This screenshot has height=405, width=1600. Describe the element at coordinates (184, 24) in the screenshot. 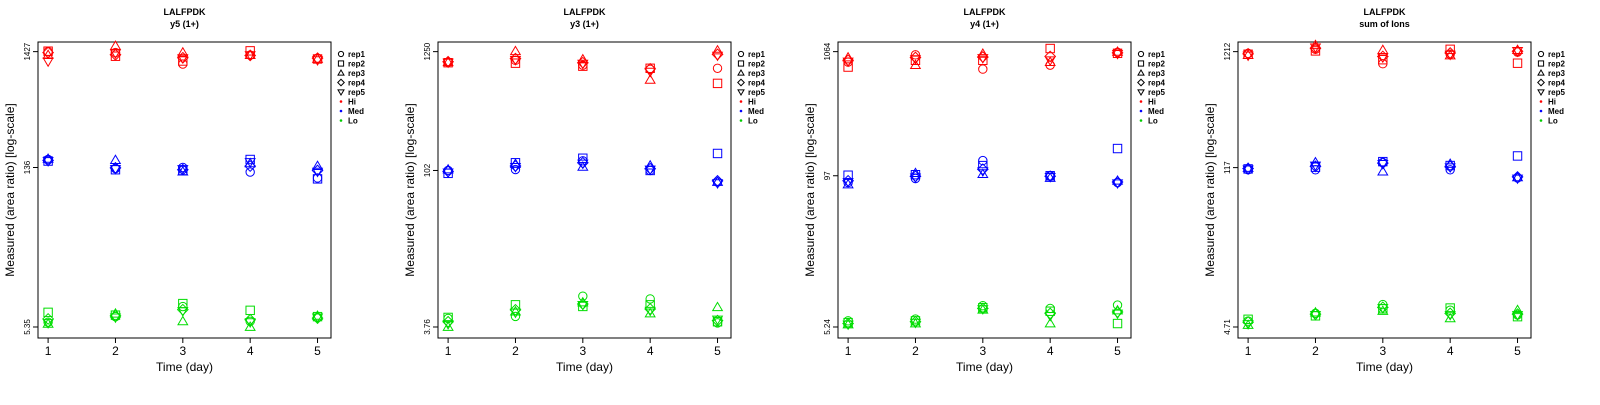

I see `chart-subtitle: y5 (1+)` at that location.